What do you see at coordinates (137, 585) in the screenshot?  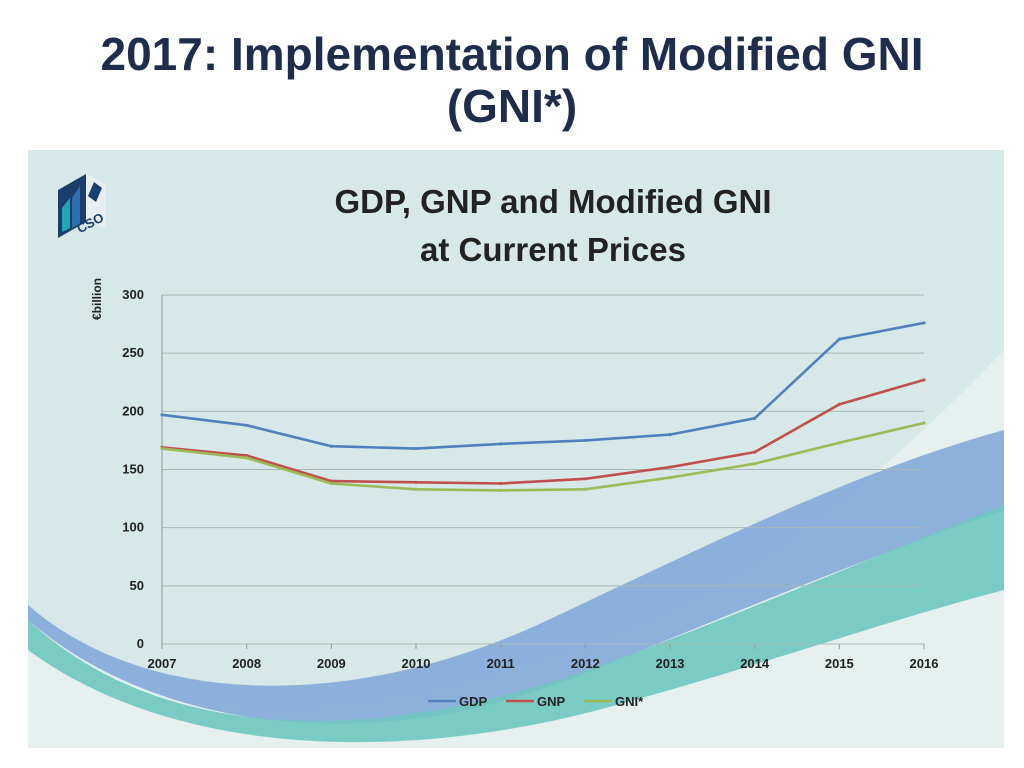 I see `y-tick-label: 50` at bounding box center [137, 585].